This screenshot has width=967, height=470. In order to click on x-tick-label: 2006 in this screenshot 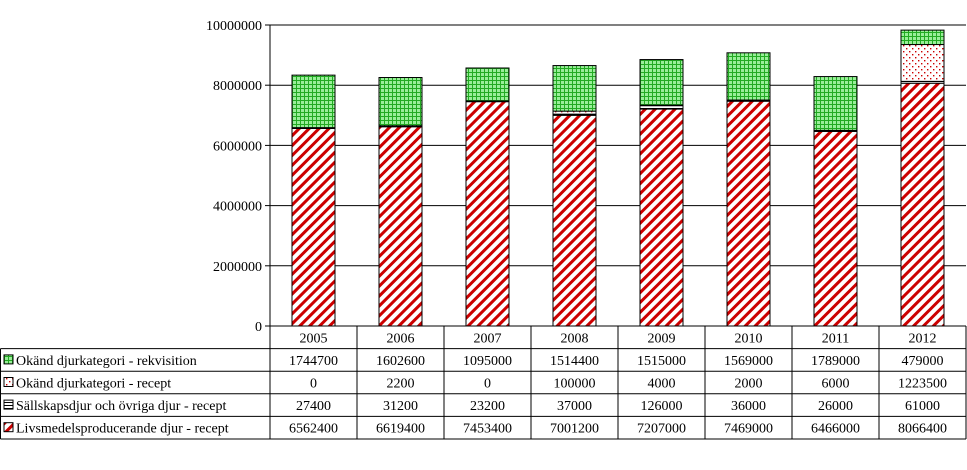, I will do `click(401, 338)`.